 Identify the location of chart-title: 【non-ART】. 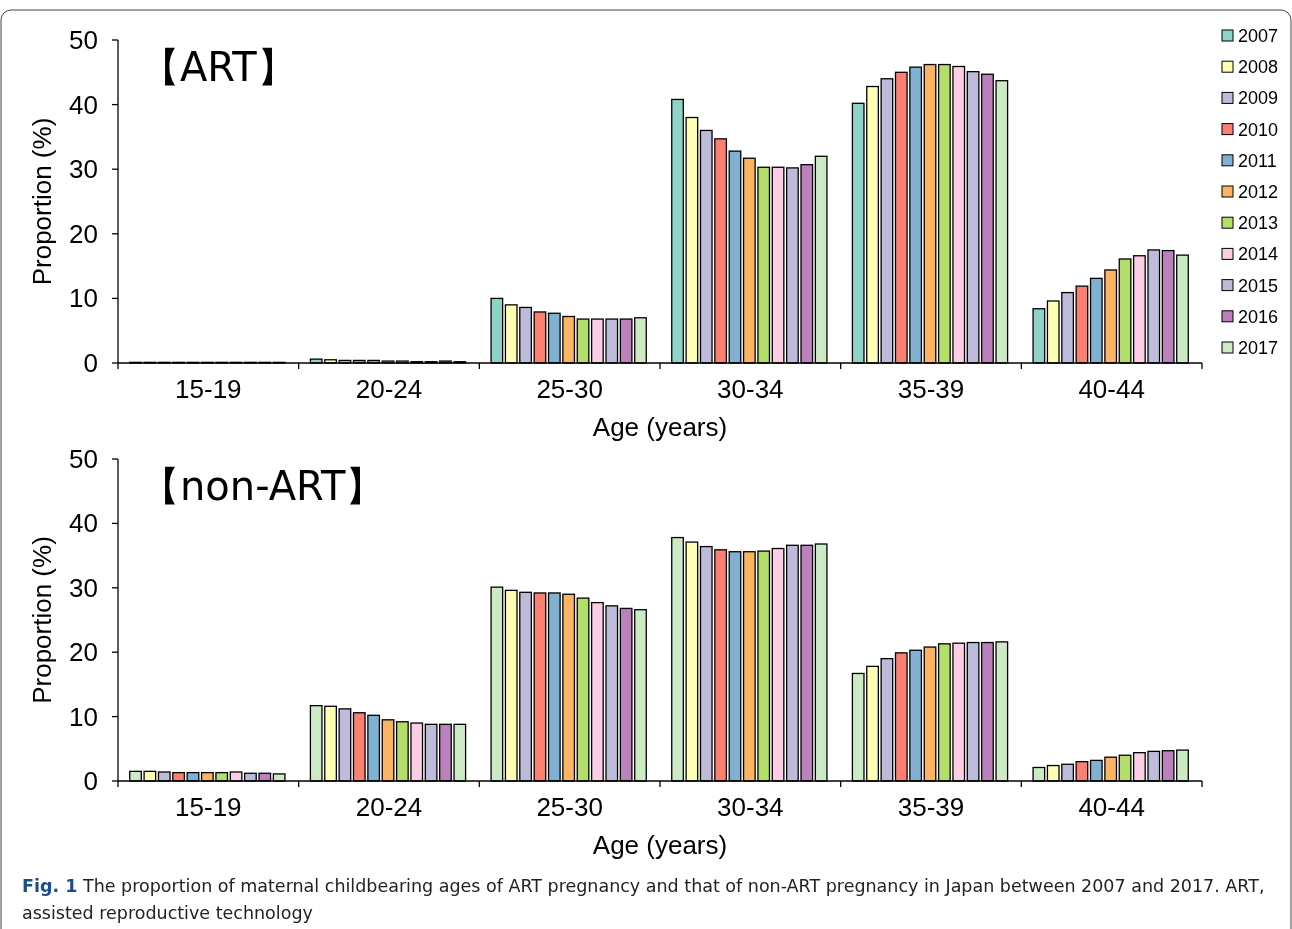
(263, 486).